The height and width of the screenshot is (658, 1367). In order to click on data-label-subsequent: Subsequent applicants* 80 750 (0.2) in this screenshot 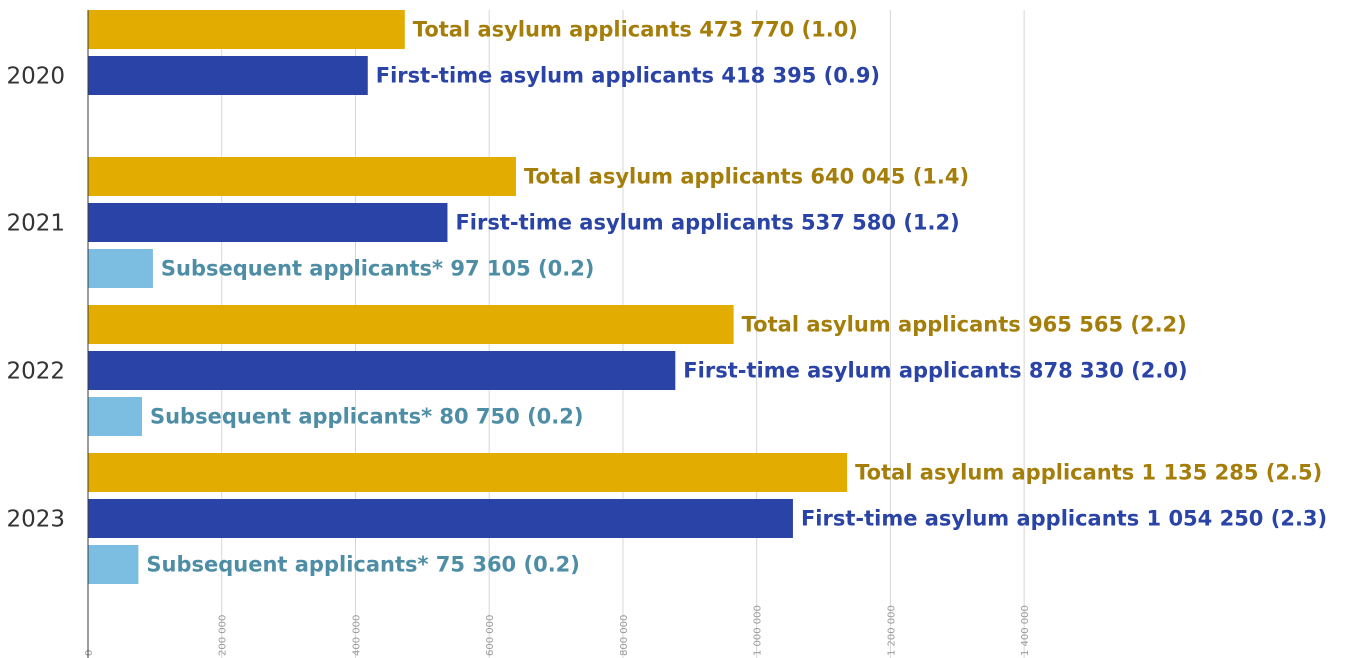, I will do `click(366, 417)`.